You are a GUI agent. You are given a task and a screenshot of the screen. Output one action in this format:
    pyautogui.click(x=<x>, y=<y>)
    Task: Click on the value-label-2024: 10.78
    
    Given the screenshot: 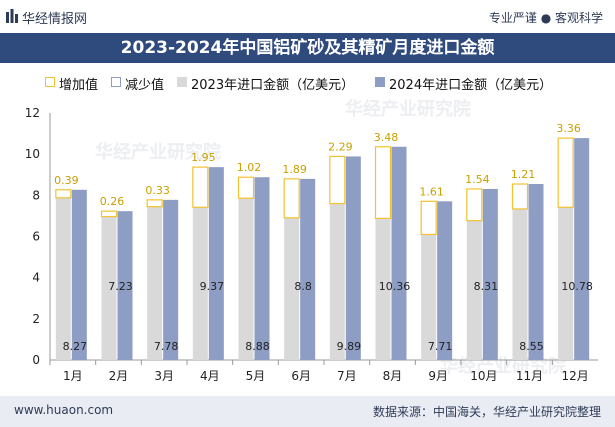 What is the action you would take?
    pyautogui.click(x=577, y=286)
    